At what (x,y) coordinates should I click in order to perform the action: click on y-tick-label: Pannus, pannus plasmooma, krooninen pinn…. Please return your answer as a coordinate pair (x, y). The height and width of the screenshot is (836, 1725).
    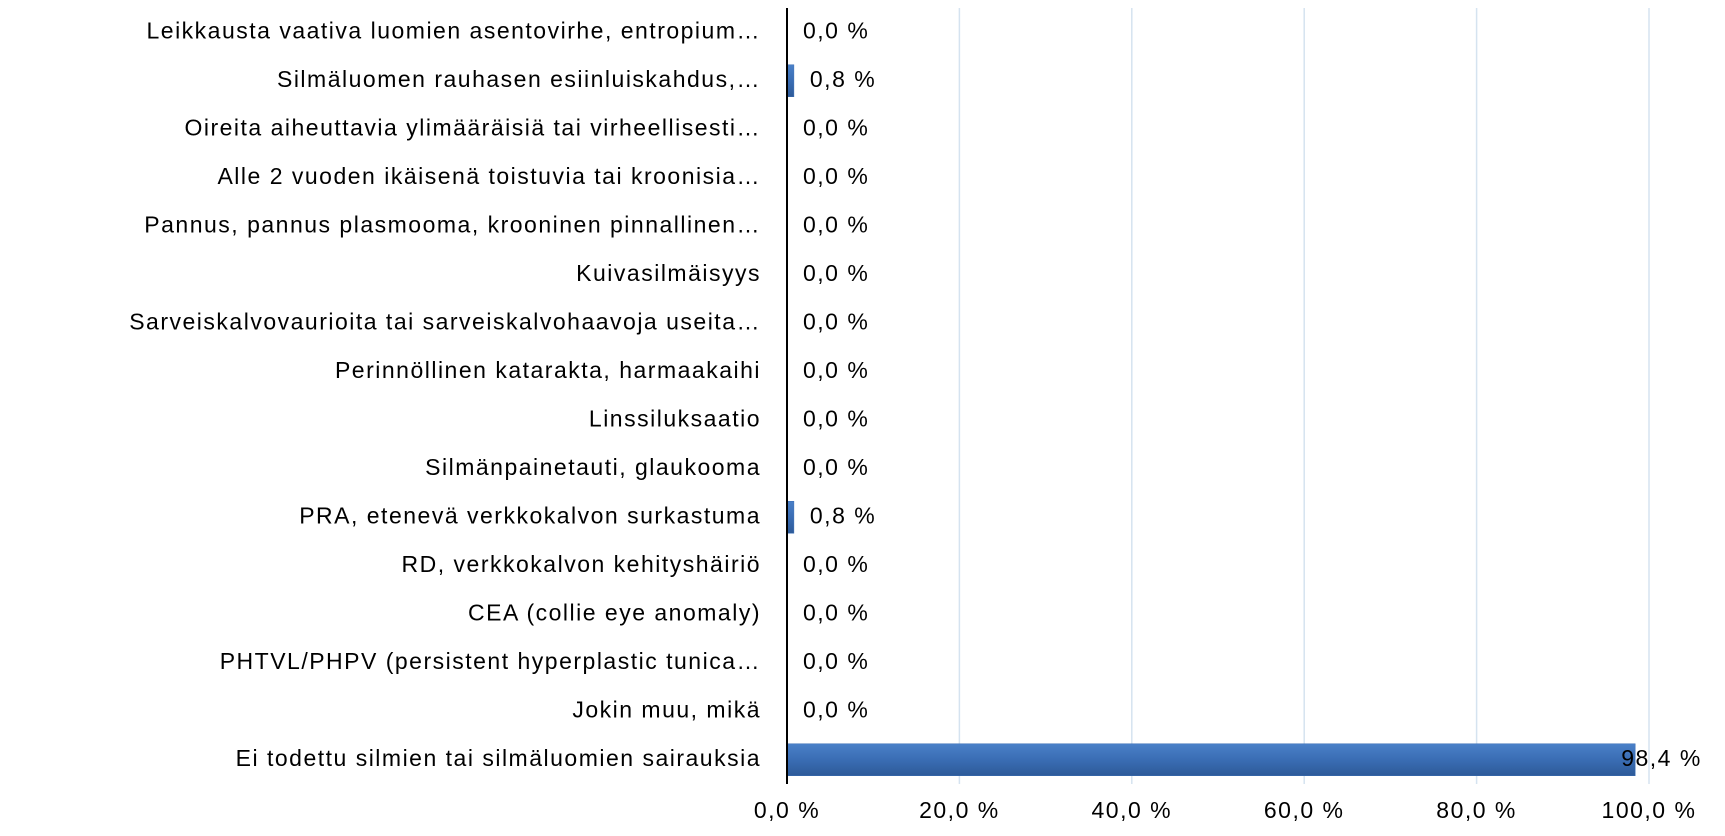
    Looking at the image, I should click on (452, 224).